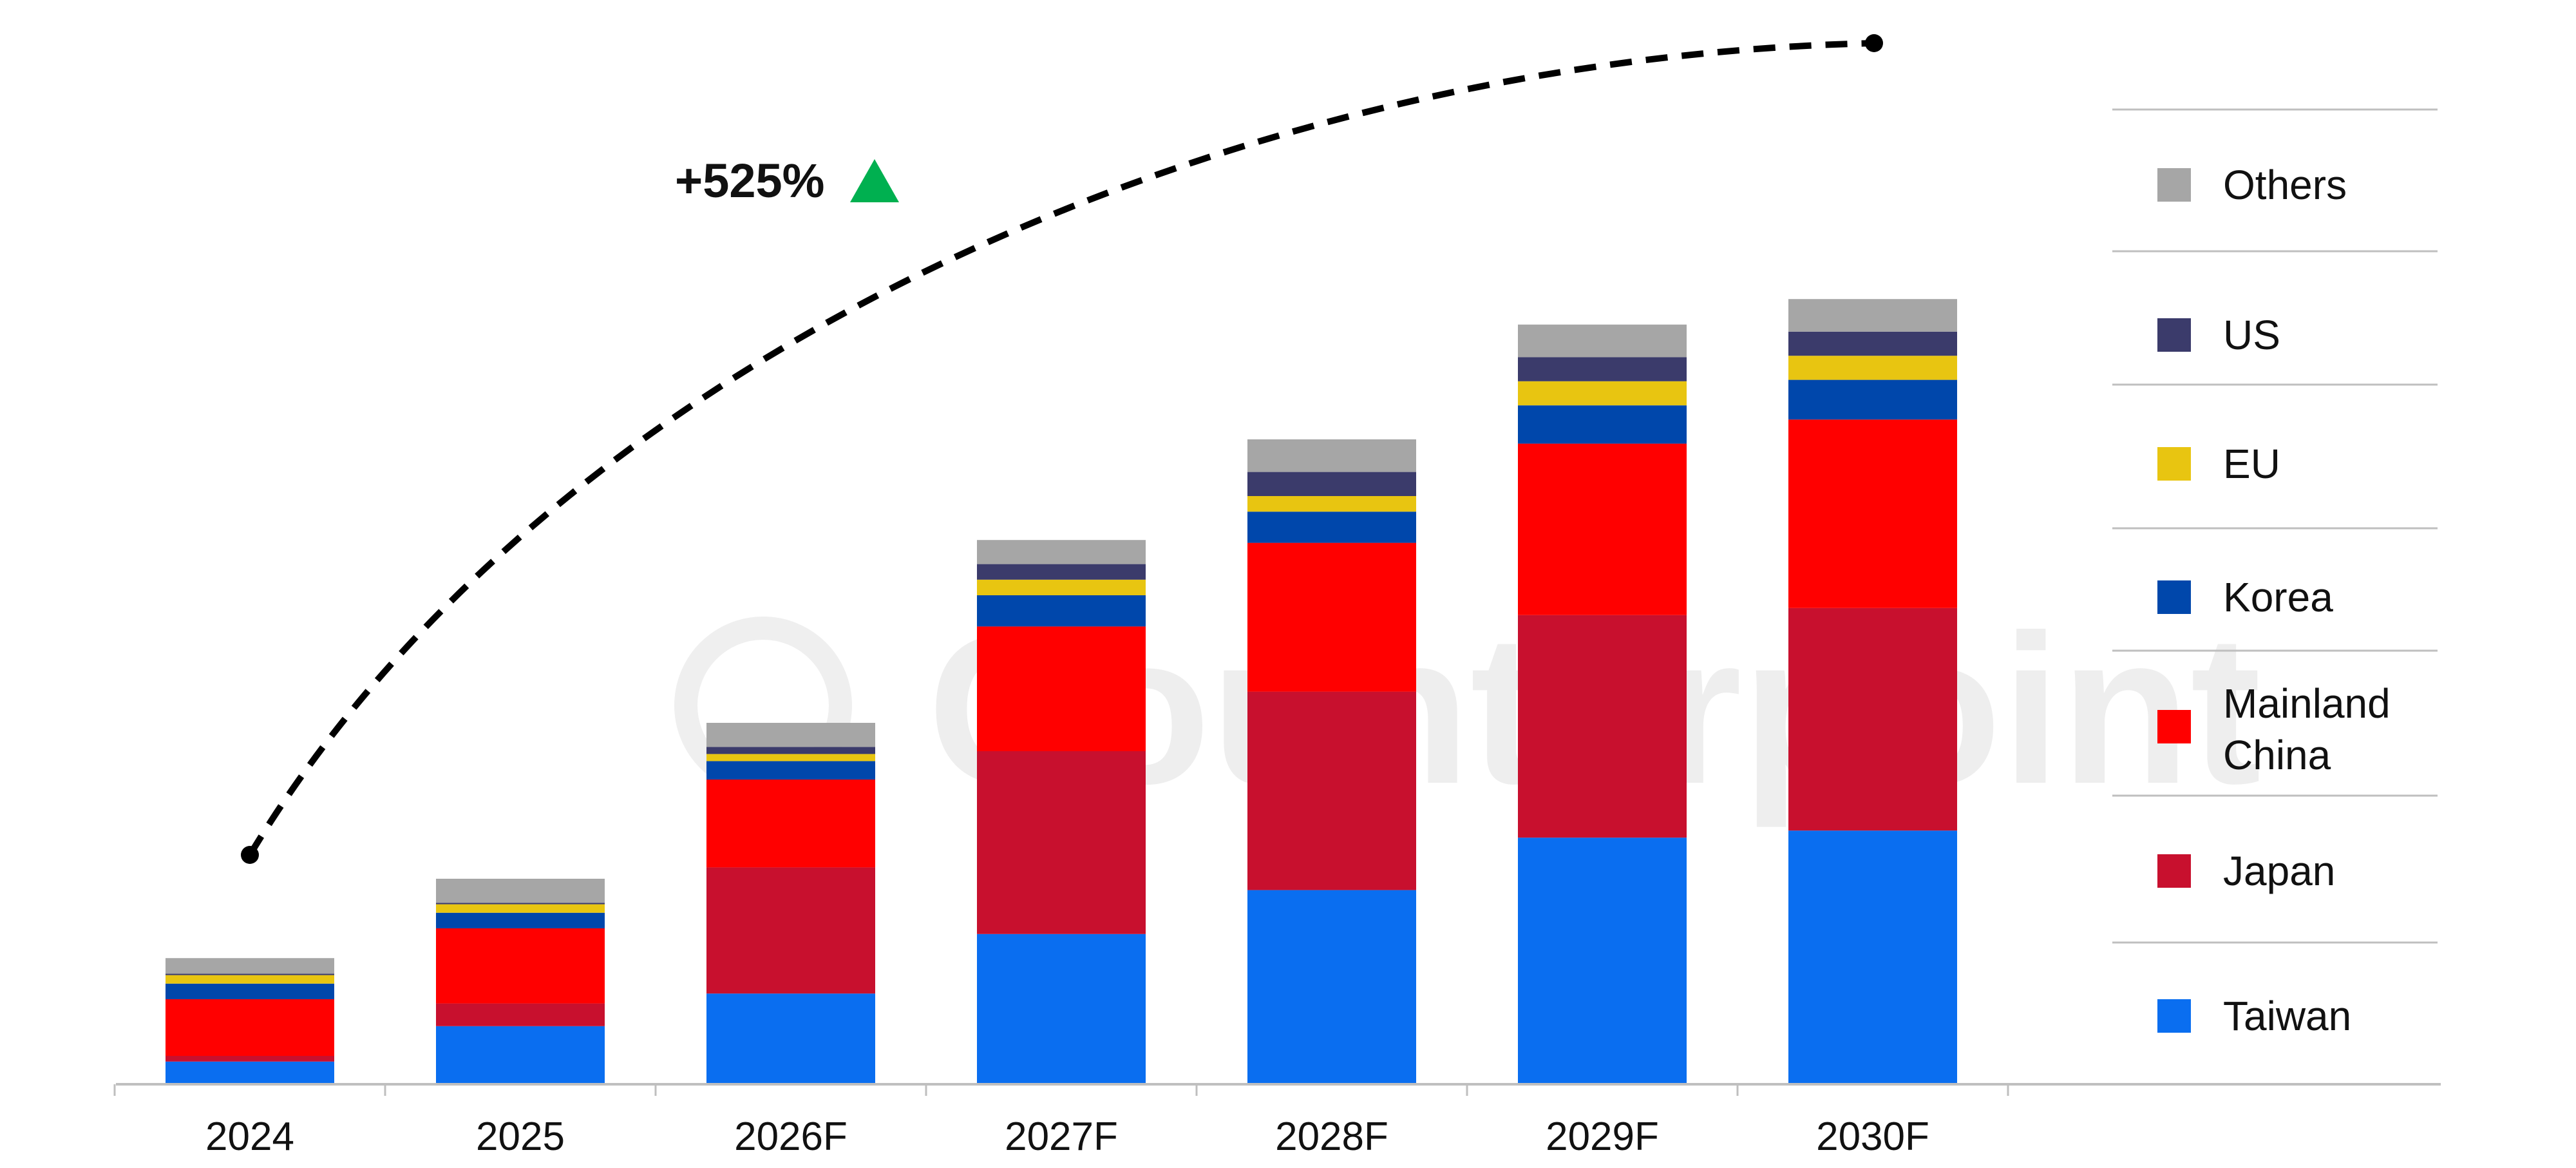  What do you see at coordinates (2285, 185) in the screenshot?
I see `legend-label-others: Others` at bounding box center [2285, 185].